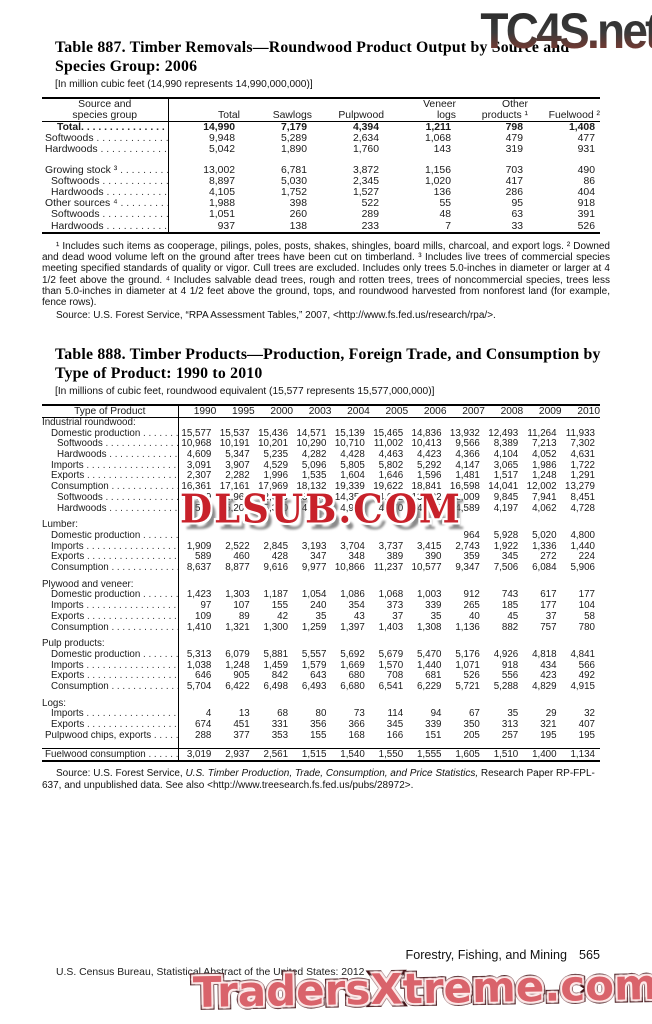  What do you see at coordinates (586, 150) in the screenshot?
I see `cell-value: 931` at bounding box center [586, 150].